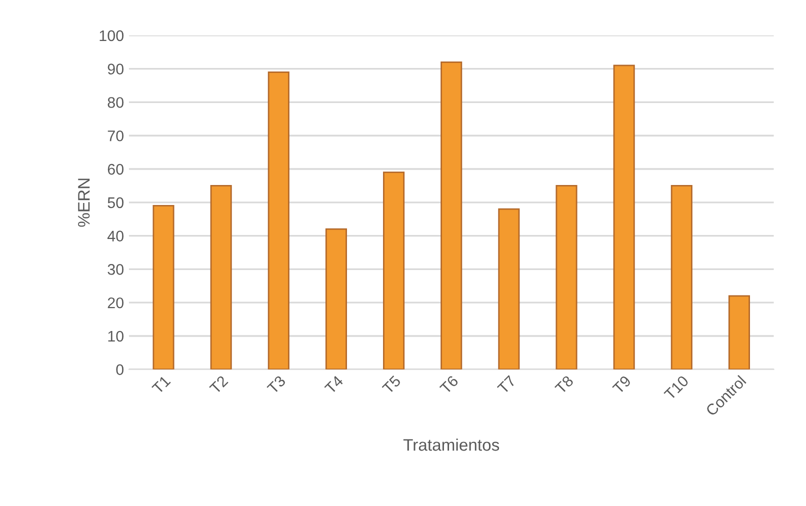 This screenshot has height=506, width=806. I want to click on y-tick-label: 10, so click(116, 336).